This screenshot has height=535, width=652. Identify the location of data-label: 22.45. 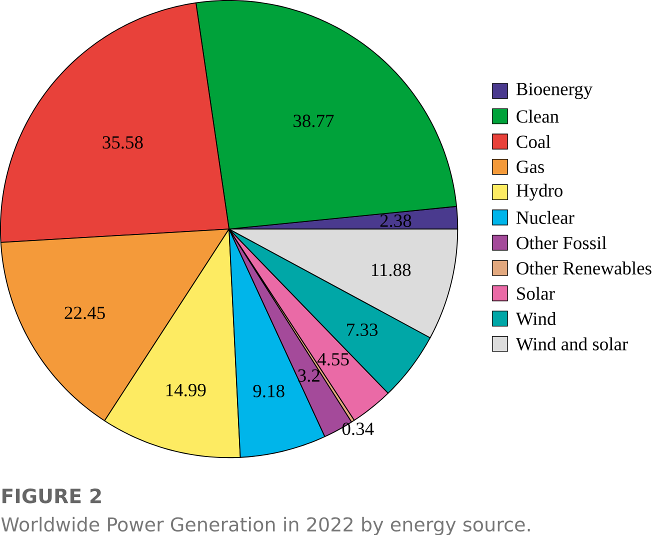
(84, 313).